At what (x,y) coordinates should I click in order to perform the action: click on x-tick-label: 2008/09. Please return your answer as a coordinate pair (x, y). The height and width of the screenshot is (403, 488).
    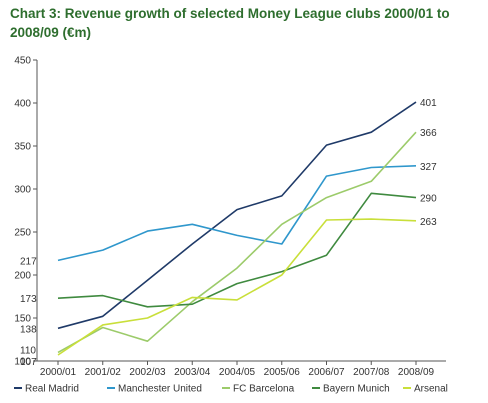
    Looking at the image, I should click on (416, 372).